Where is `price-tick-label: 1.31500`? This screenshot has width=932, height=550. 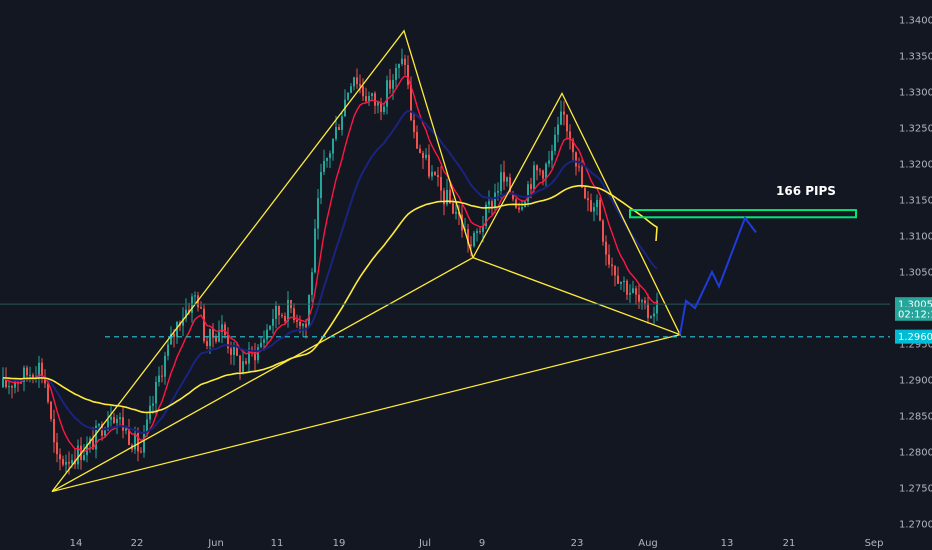 price-tick-label: 1.31500 is located at coordinates (915, 201).